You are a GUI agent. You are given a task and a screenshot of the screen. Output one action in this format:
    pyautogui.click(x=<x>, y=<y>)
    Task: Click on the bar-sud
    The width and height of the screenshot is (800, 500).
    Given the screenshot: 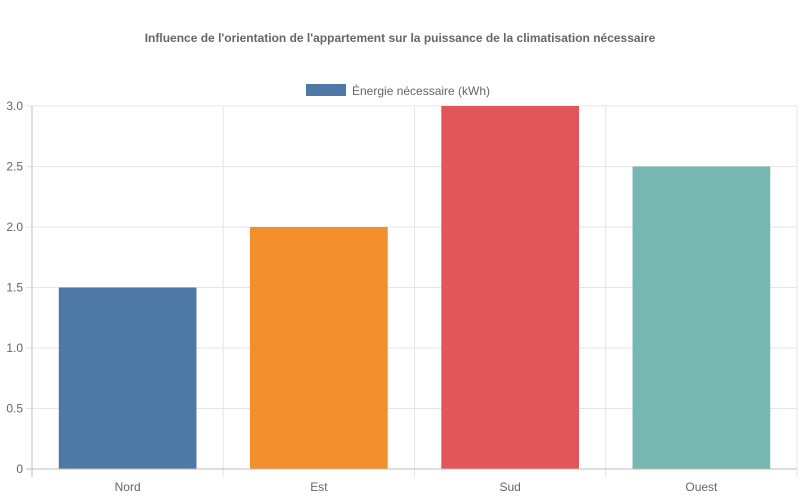 What is the action you would take?
    pyautogui.click(x=510, y=287)
    